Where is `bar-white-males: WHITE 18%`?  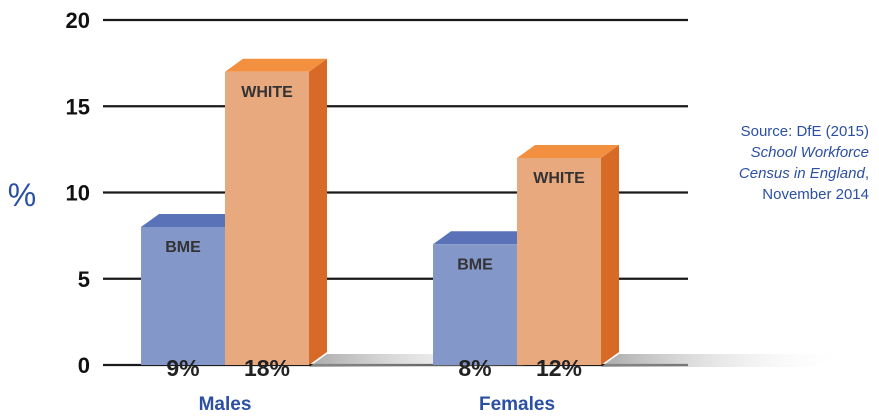
bar-white-males: WHITE 18% is located at coordinates (276, 219).